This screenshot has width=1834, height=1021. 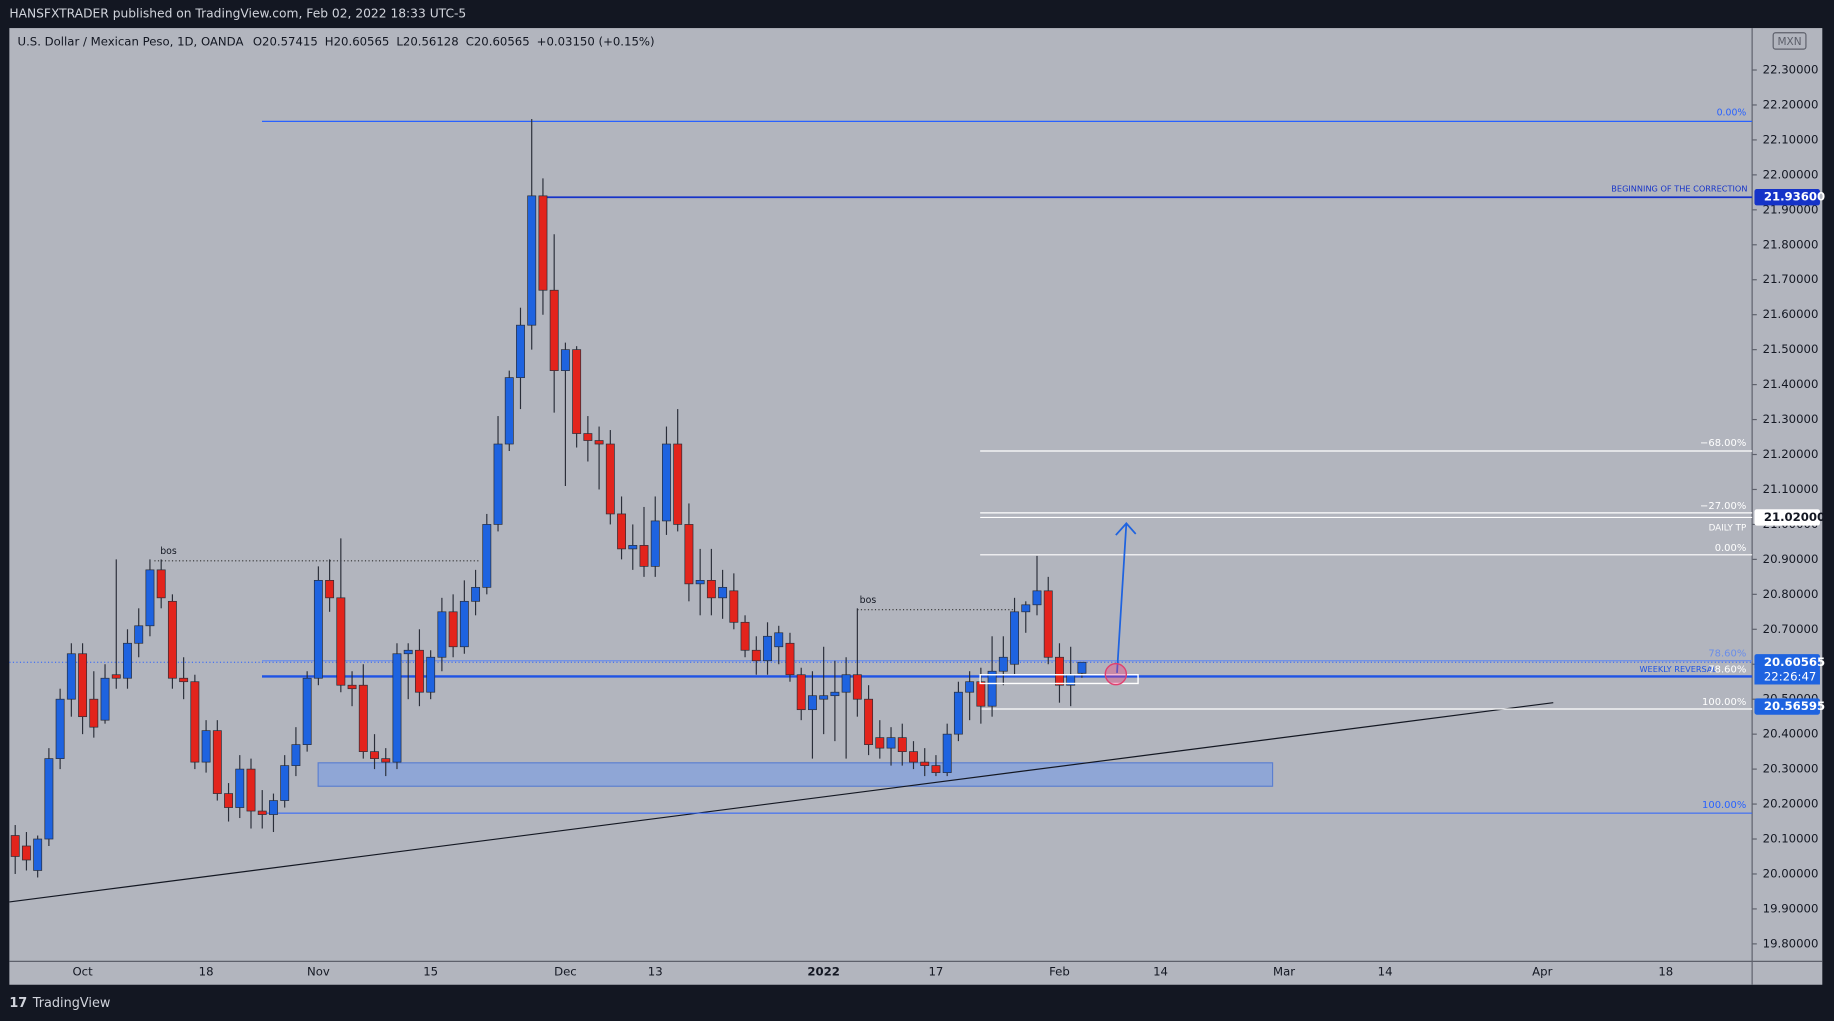 I want to click on price-tag-label: 21.02000, so click(x=1794, y=517).